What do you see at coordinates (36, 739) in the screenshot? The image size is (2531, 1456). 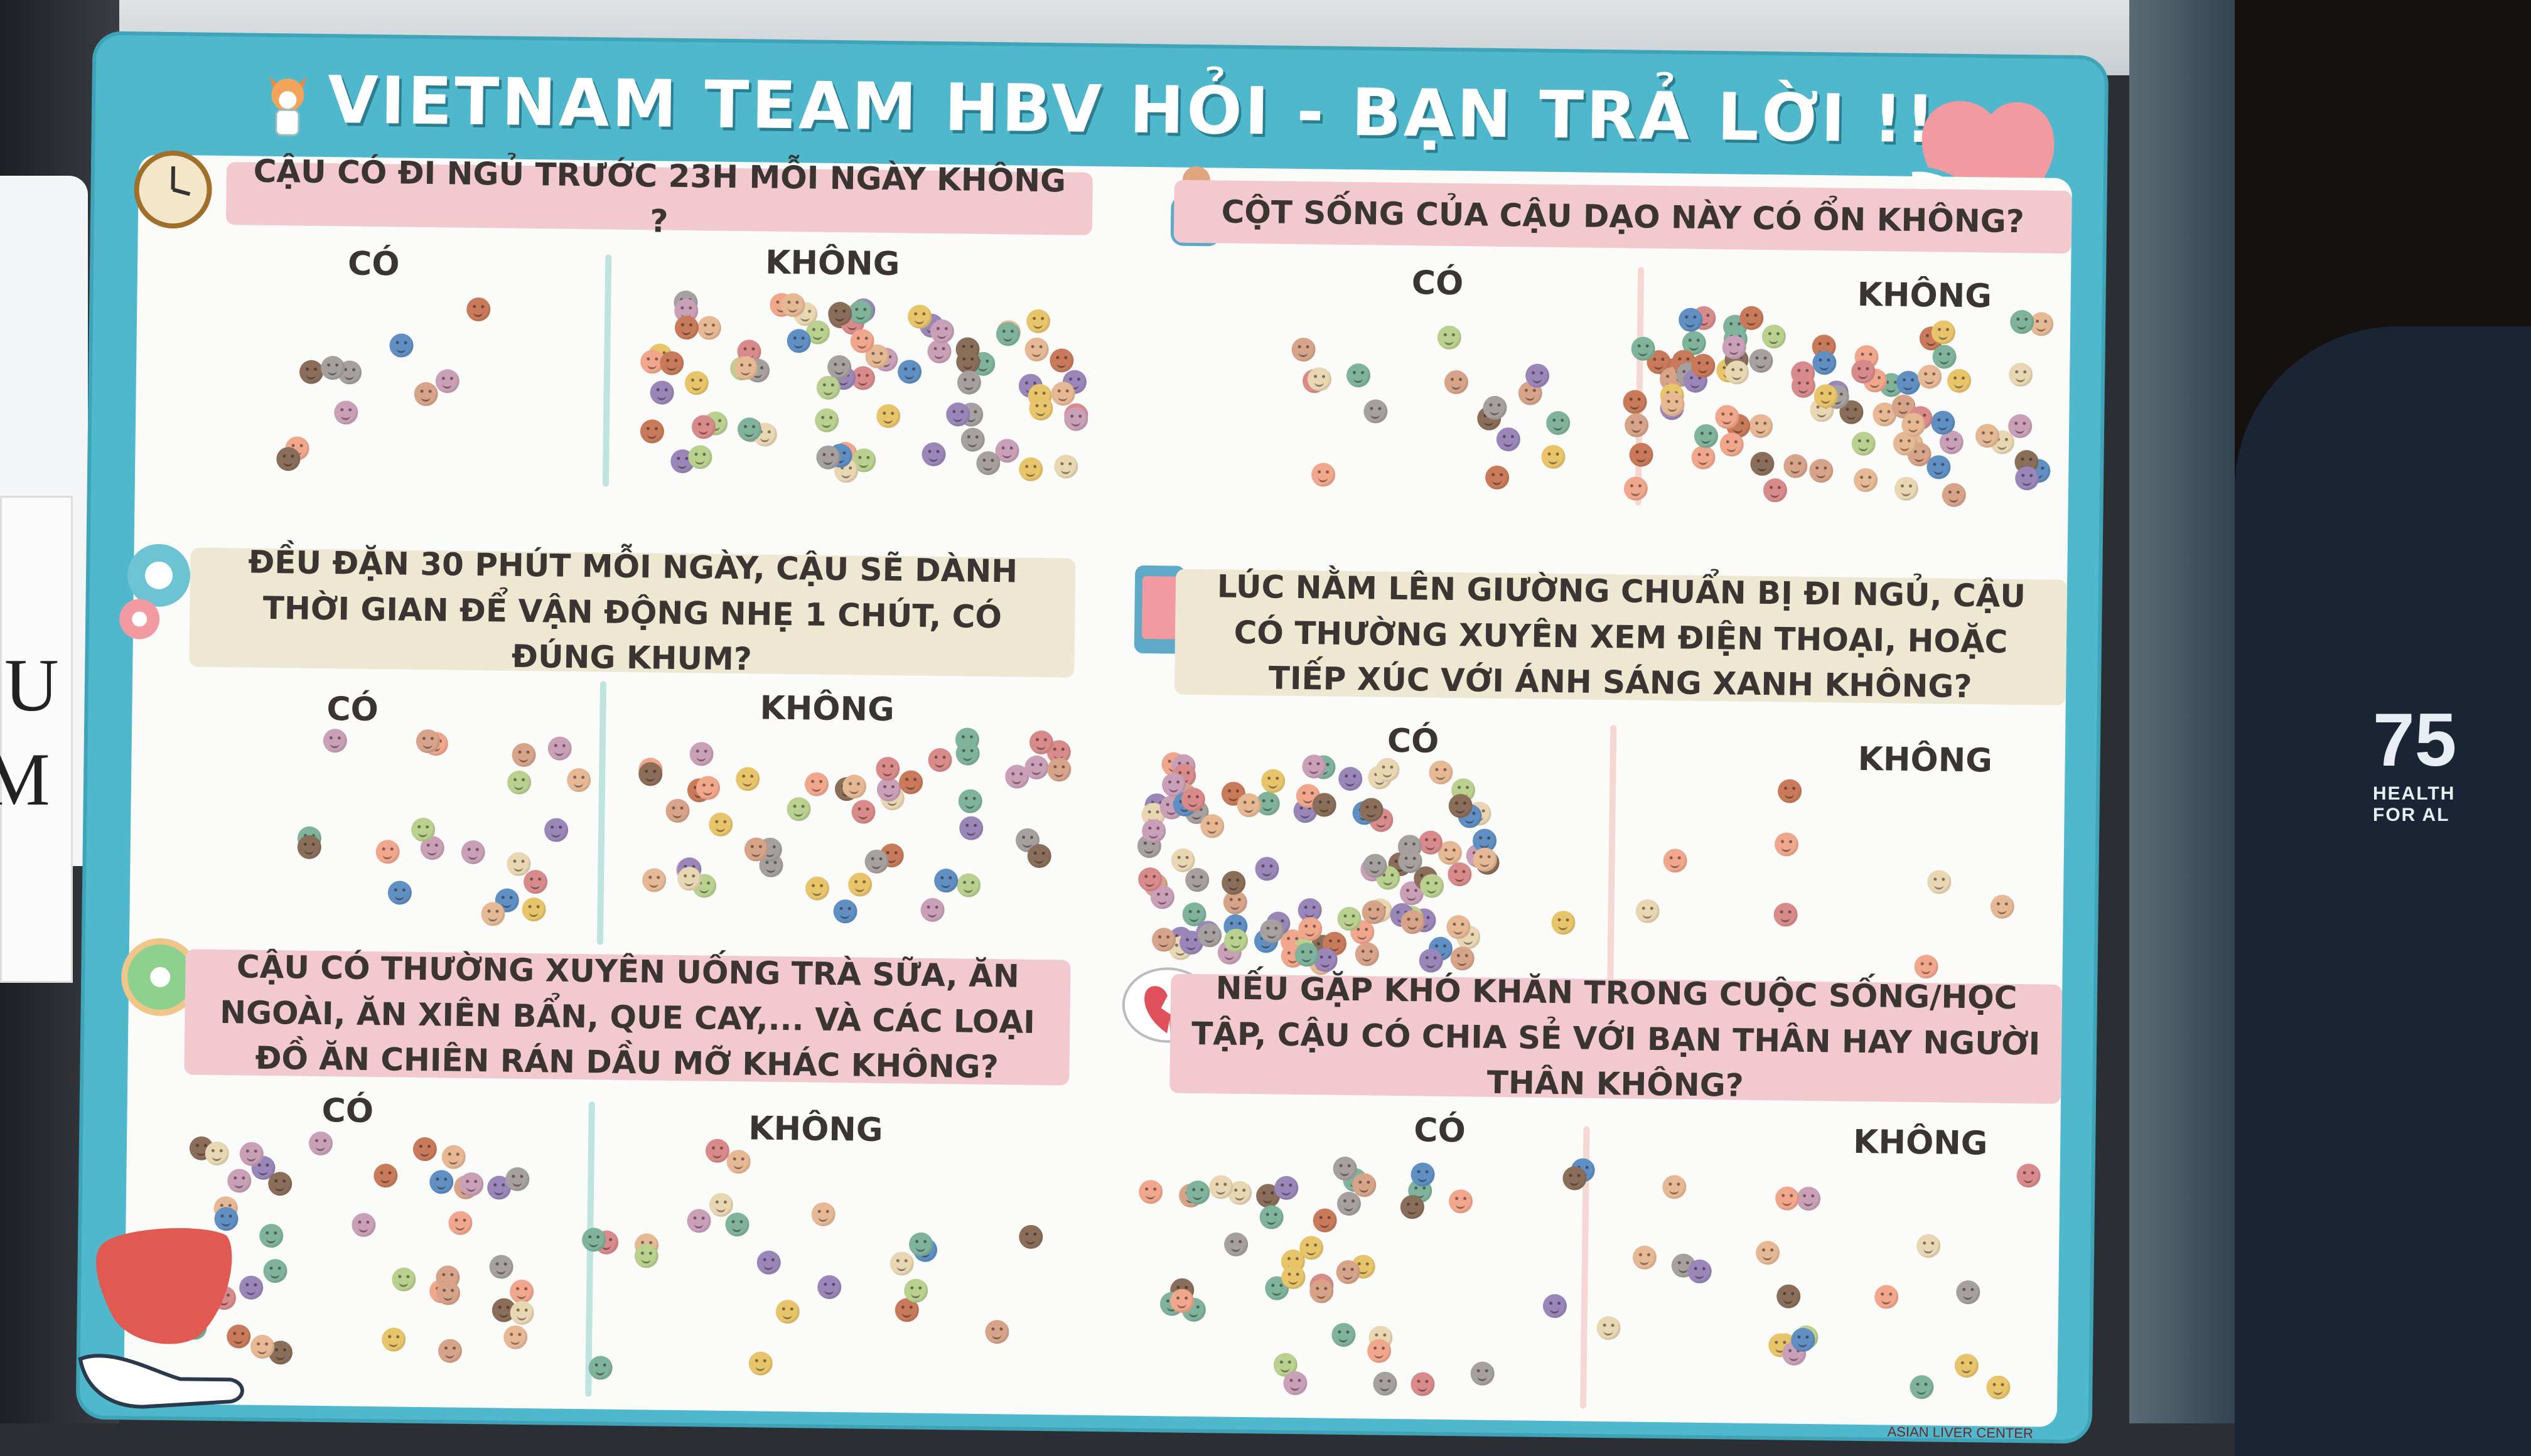 I see `side-sign: U M` at bounding box center [36, 739].